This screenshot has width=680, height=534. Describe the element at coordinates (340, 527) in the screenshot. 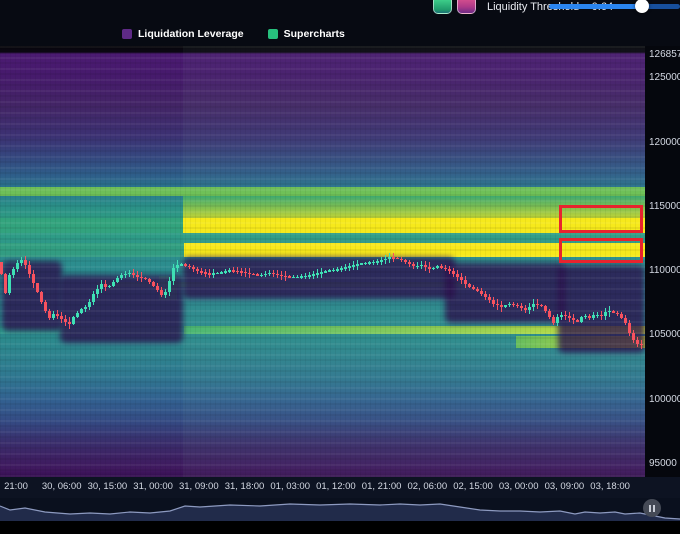

I see `bottom-strip` at that location.